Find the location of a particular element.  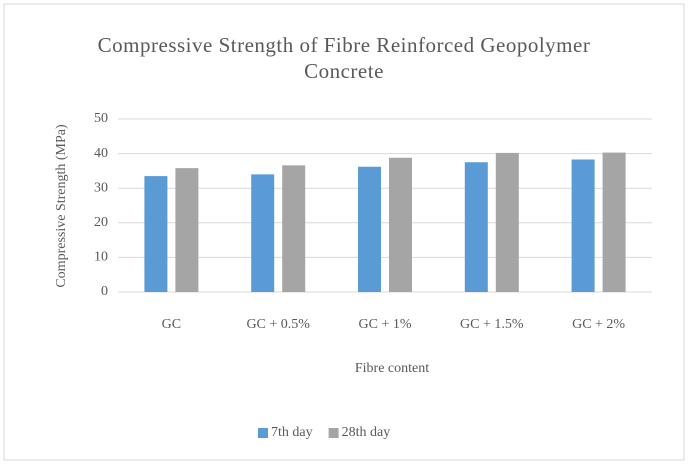

legend-label: 28th day is located at coordinates (366, 432).